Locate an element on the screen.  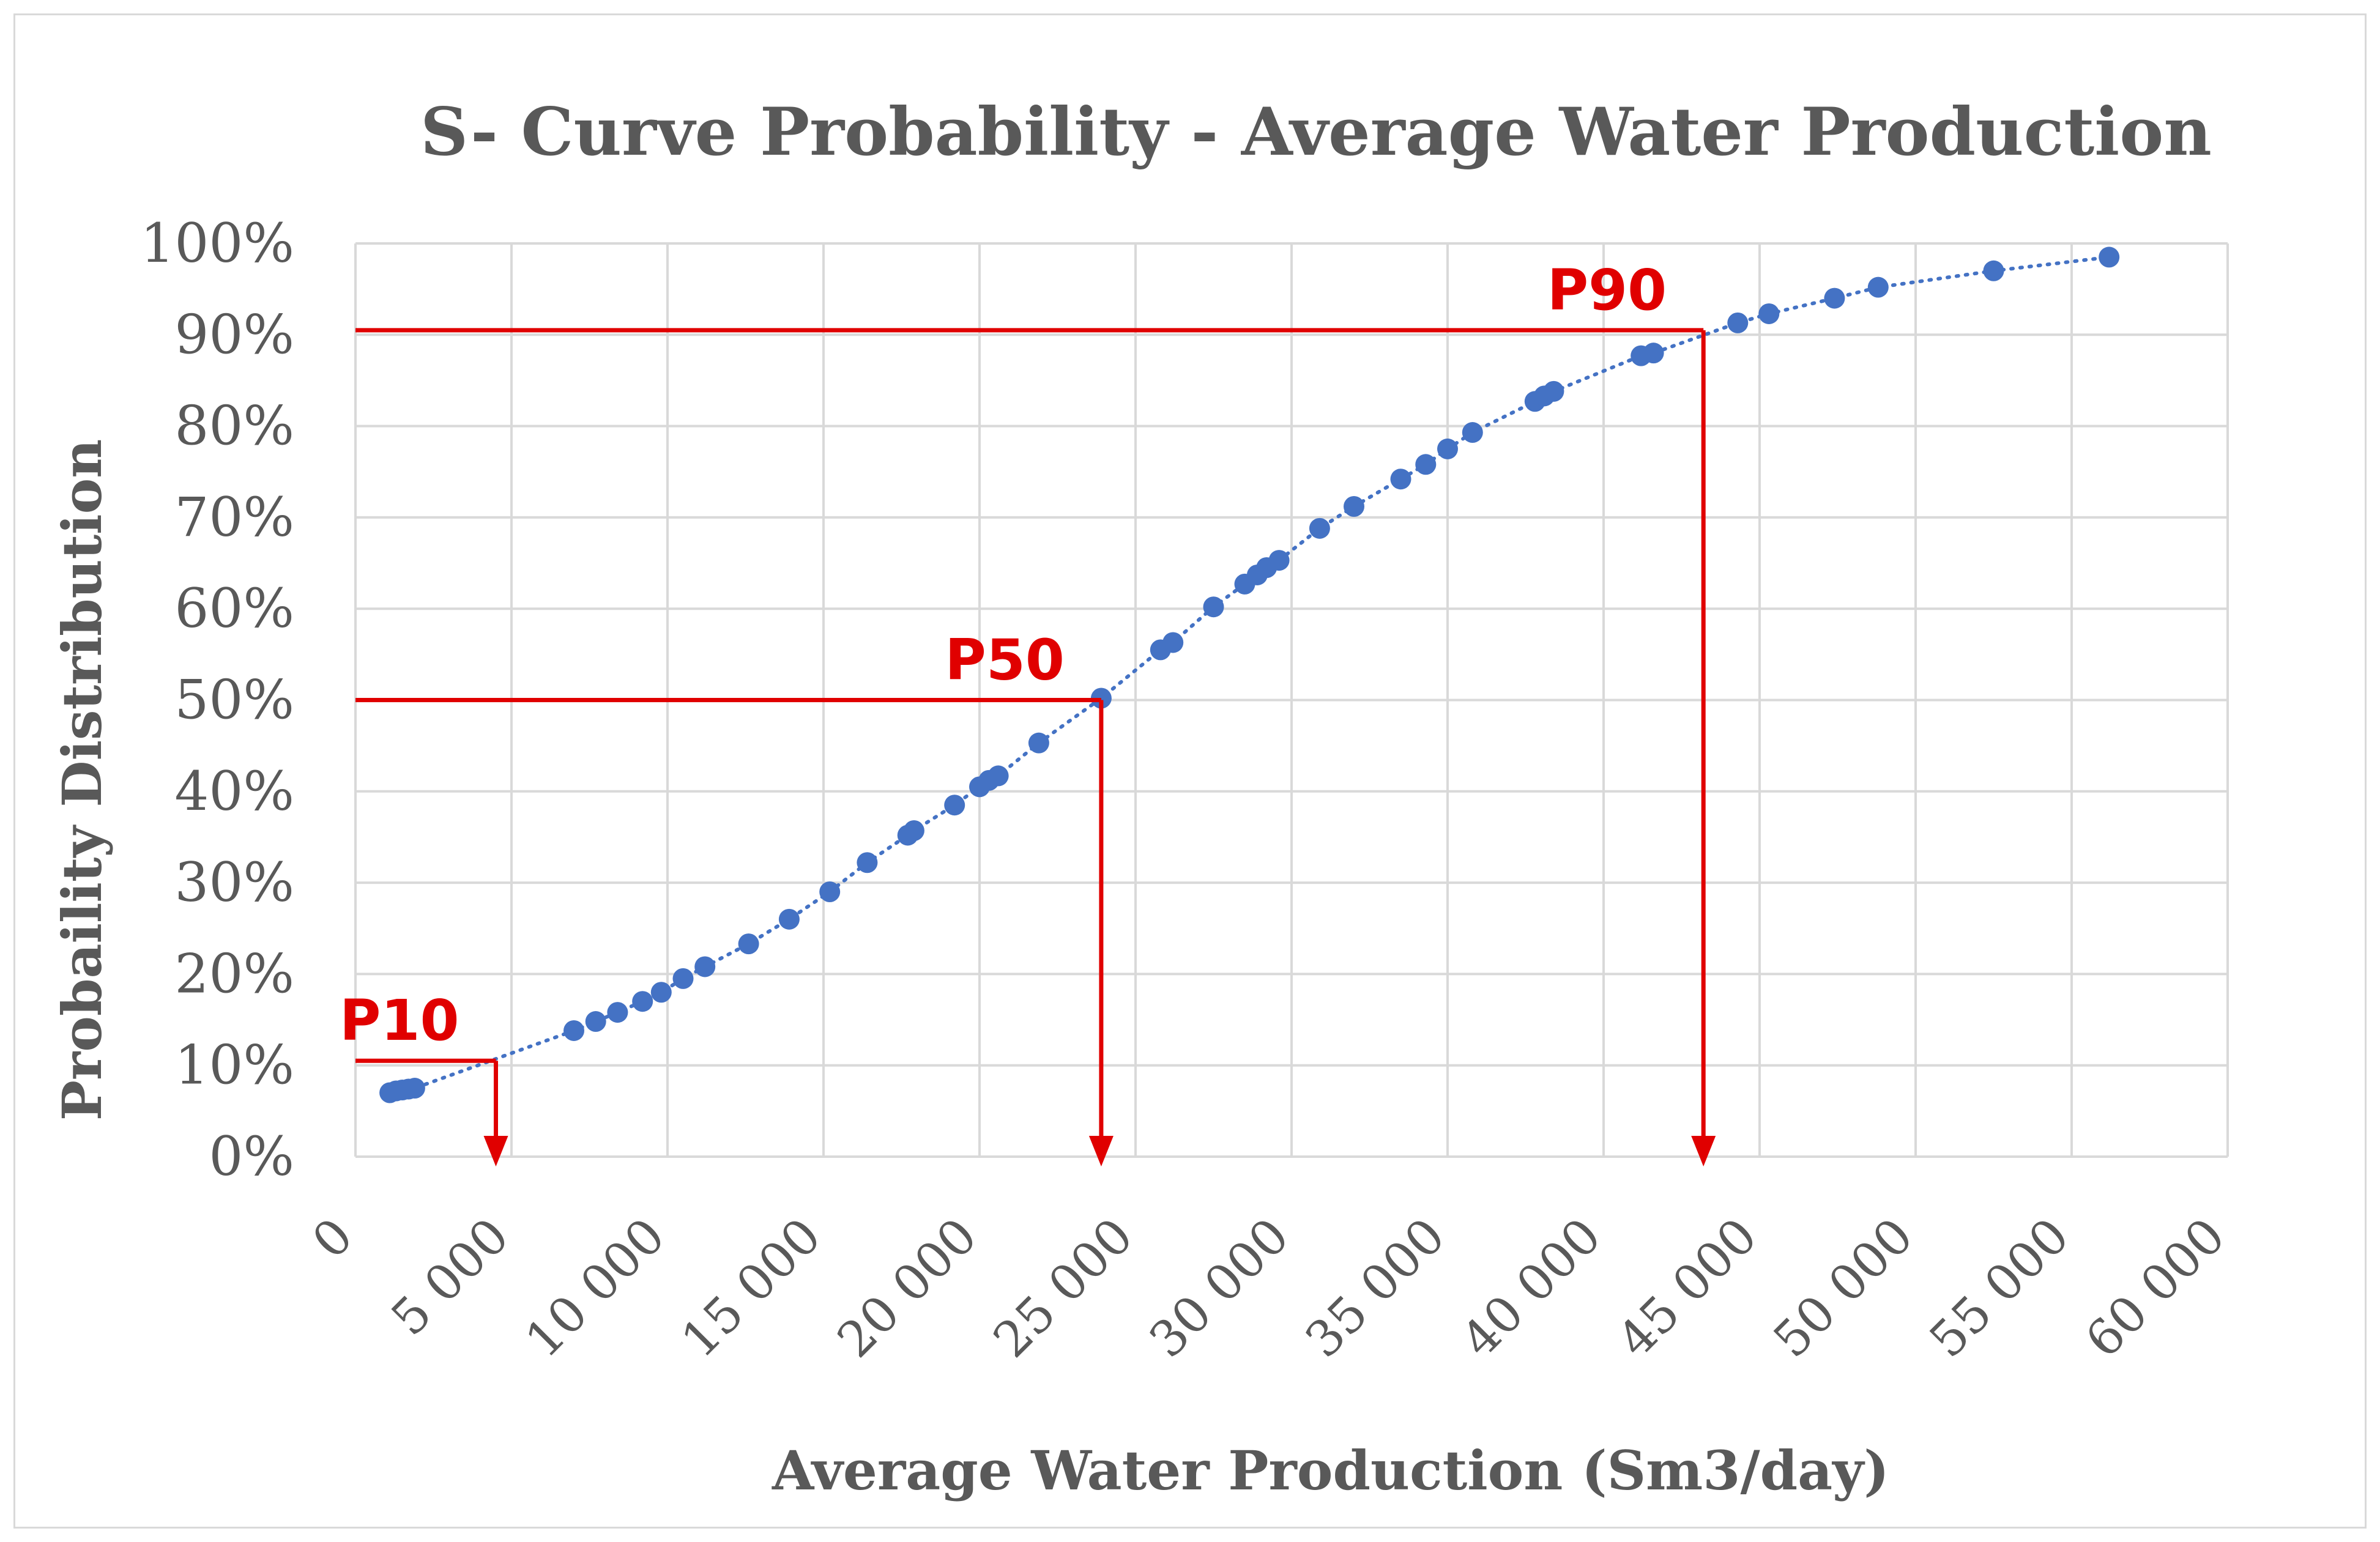
x-tick-label: 15 000 is located at coordinates (751, 1288).